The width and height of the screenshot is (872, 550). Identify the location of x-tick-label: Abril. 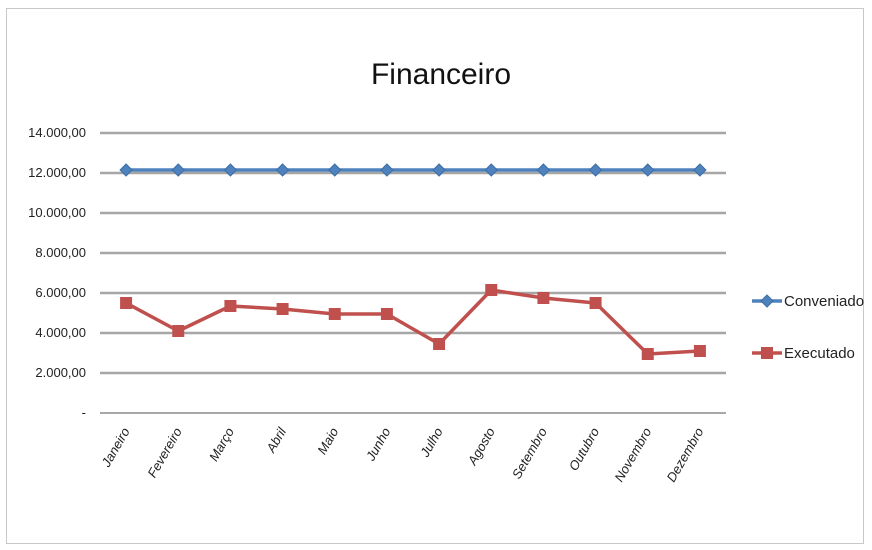
(276, 440).